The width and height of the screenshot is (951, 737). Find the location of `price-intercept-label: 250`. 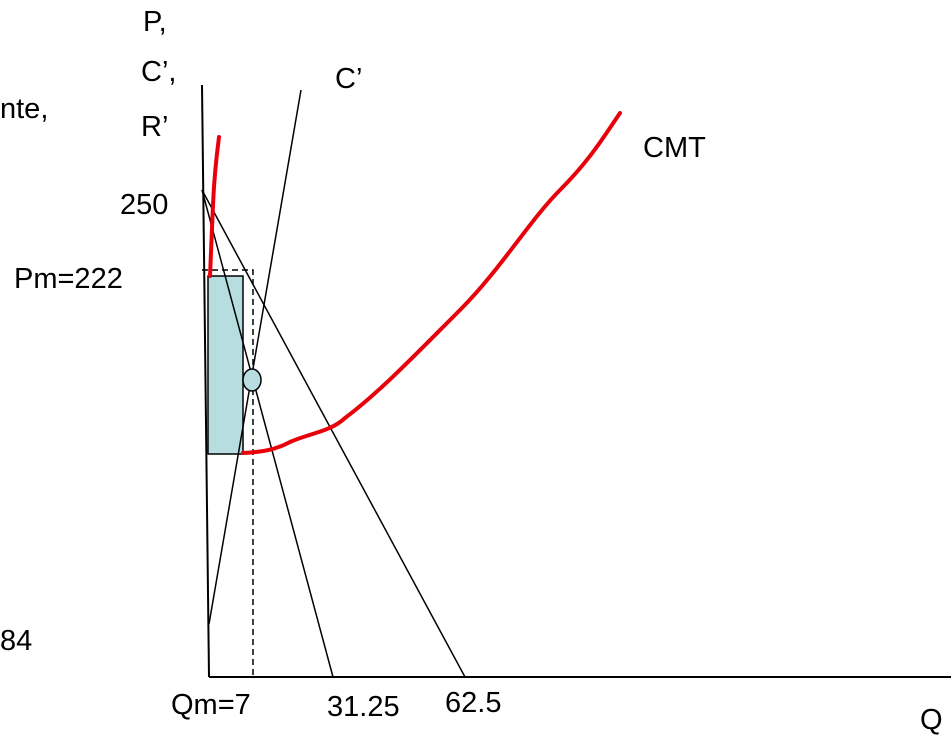

price-intercept-label: 250 is located at coordinates (144, 205).